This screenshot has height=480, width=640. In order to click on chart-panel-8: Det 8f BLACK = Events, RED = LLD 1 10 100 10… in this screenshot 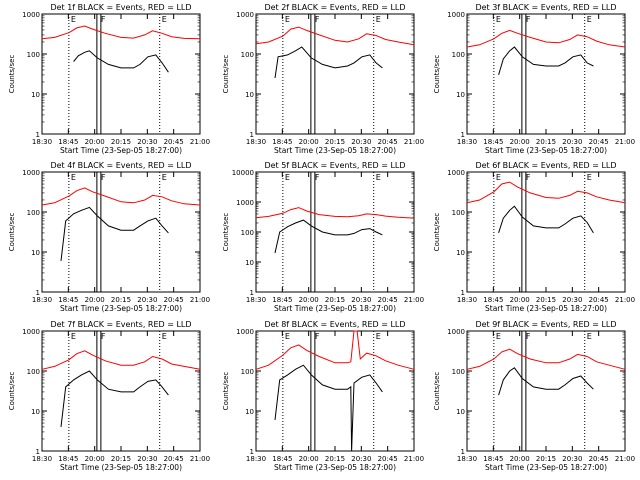, I will do `click(323, 396)`.